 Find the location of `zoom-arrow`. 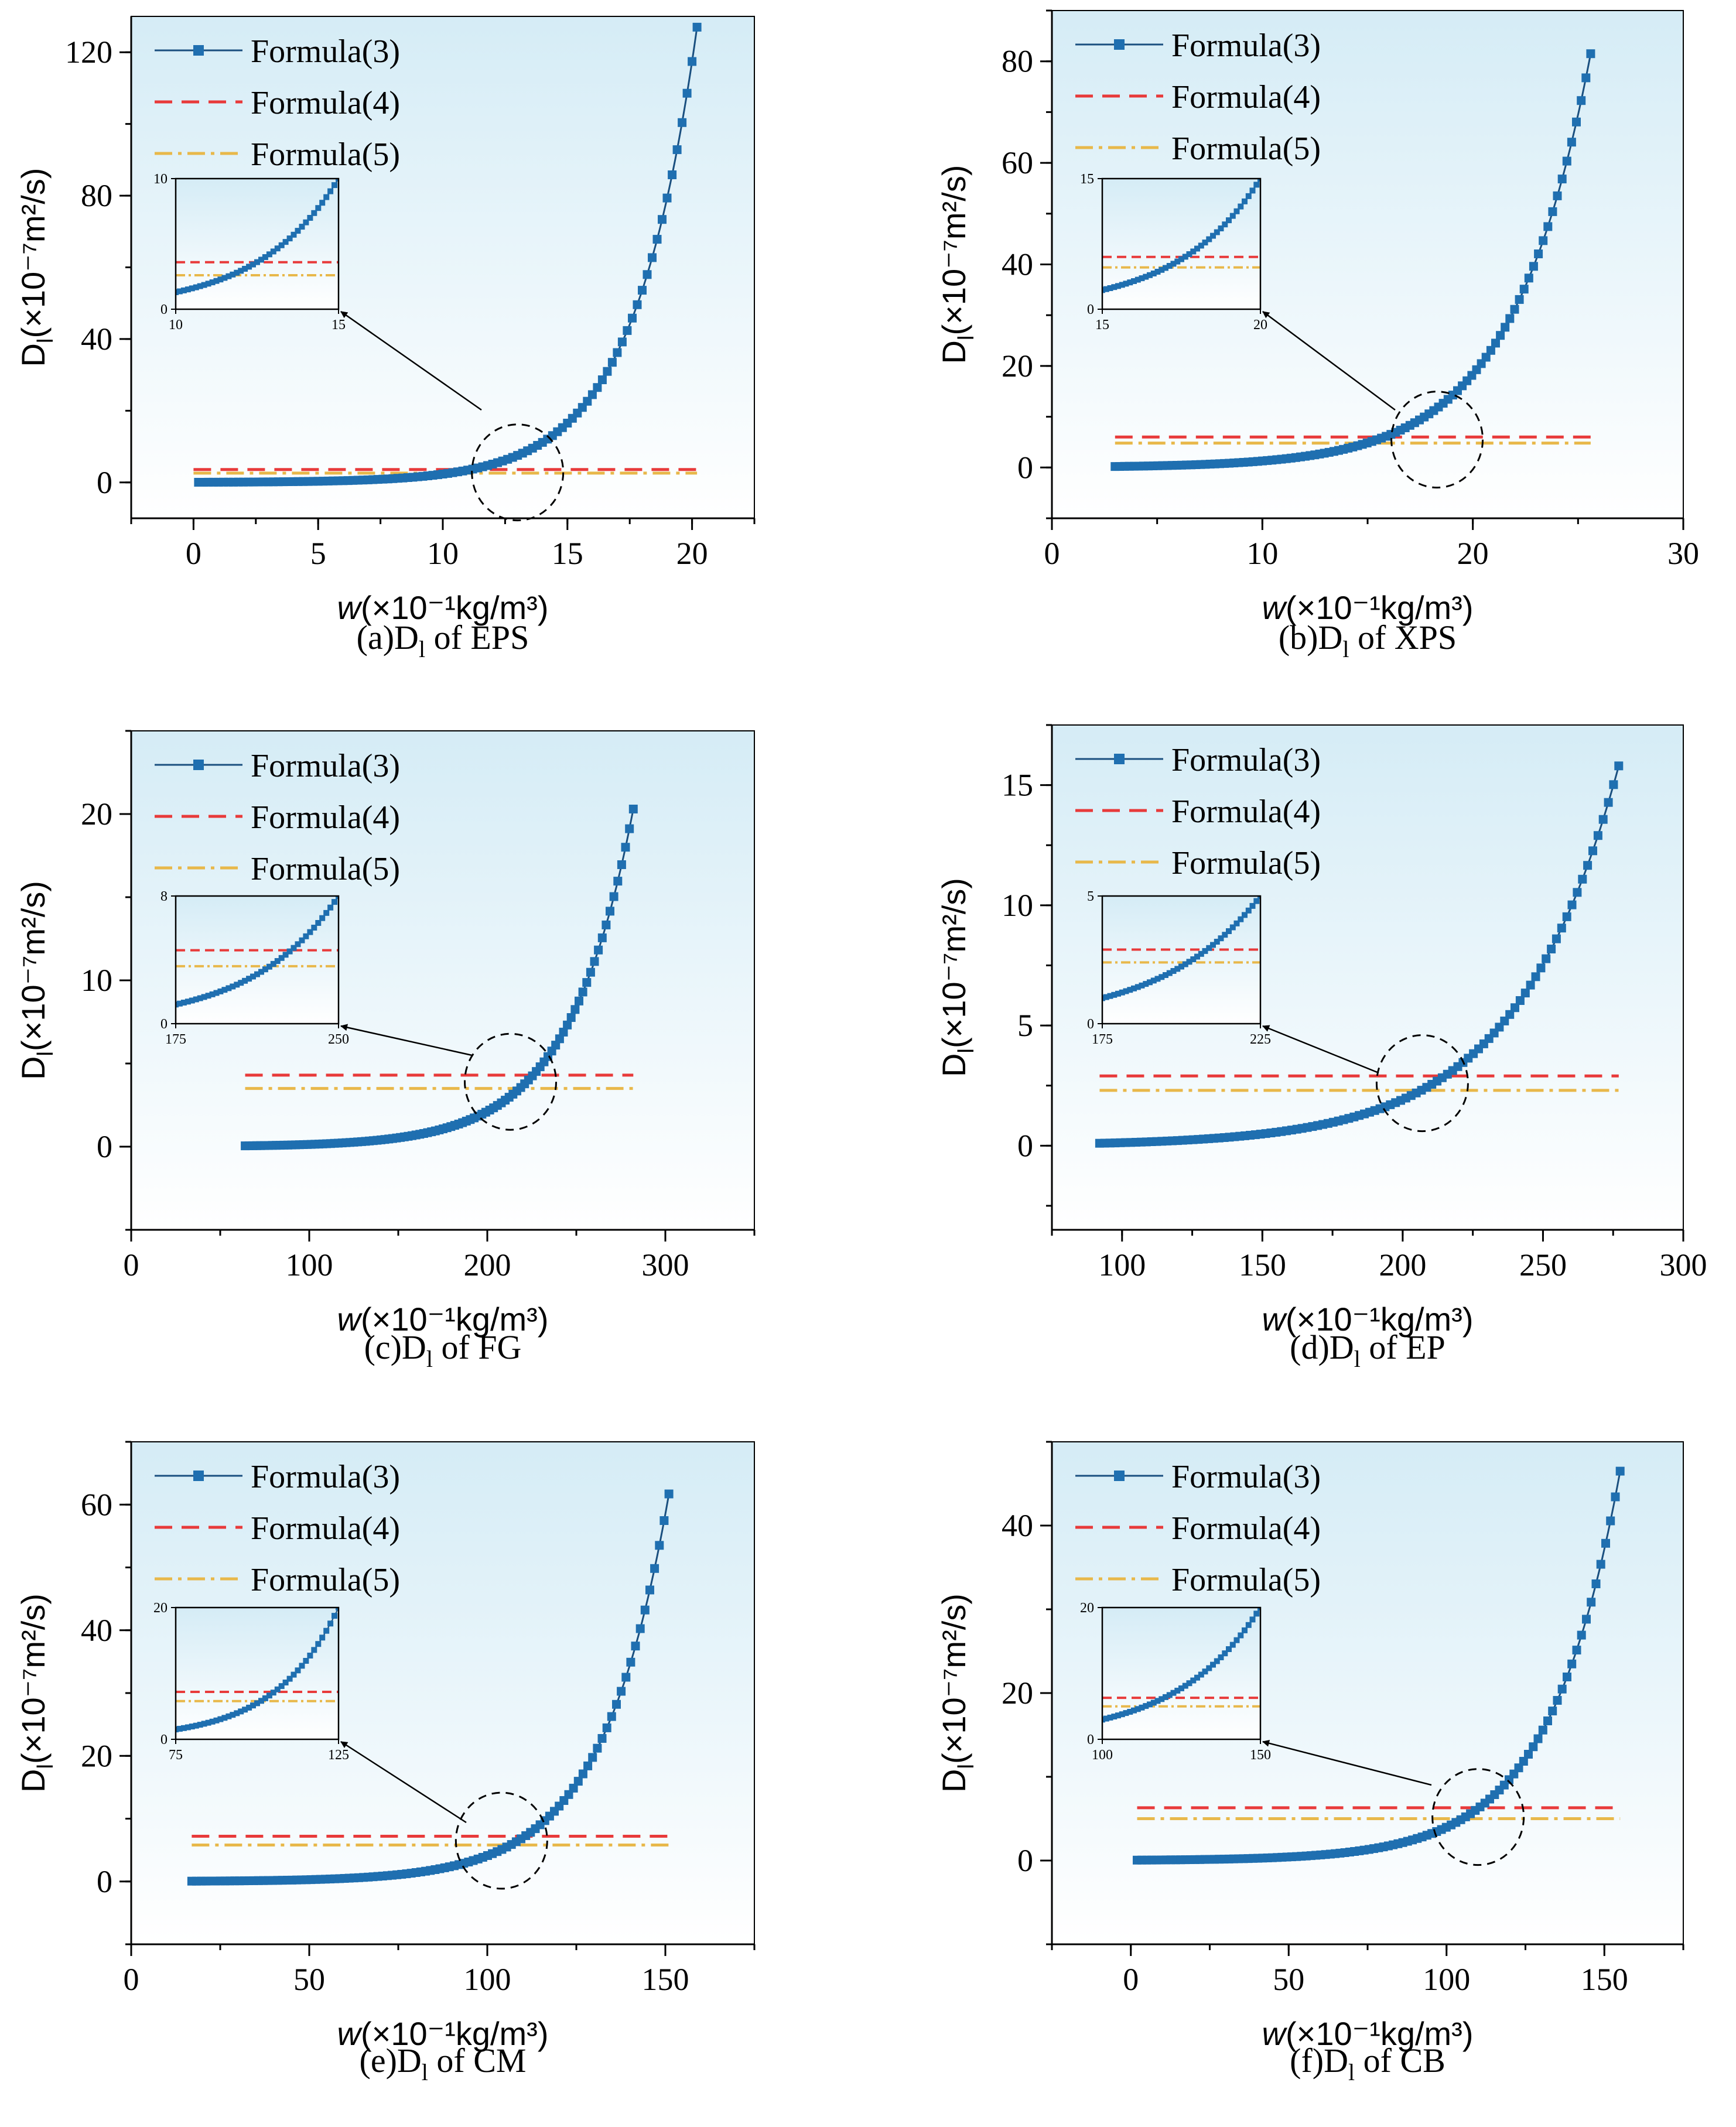

zoom-arrow is located at coordinates (1320, 1049).